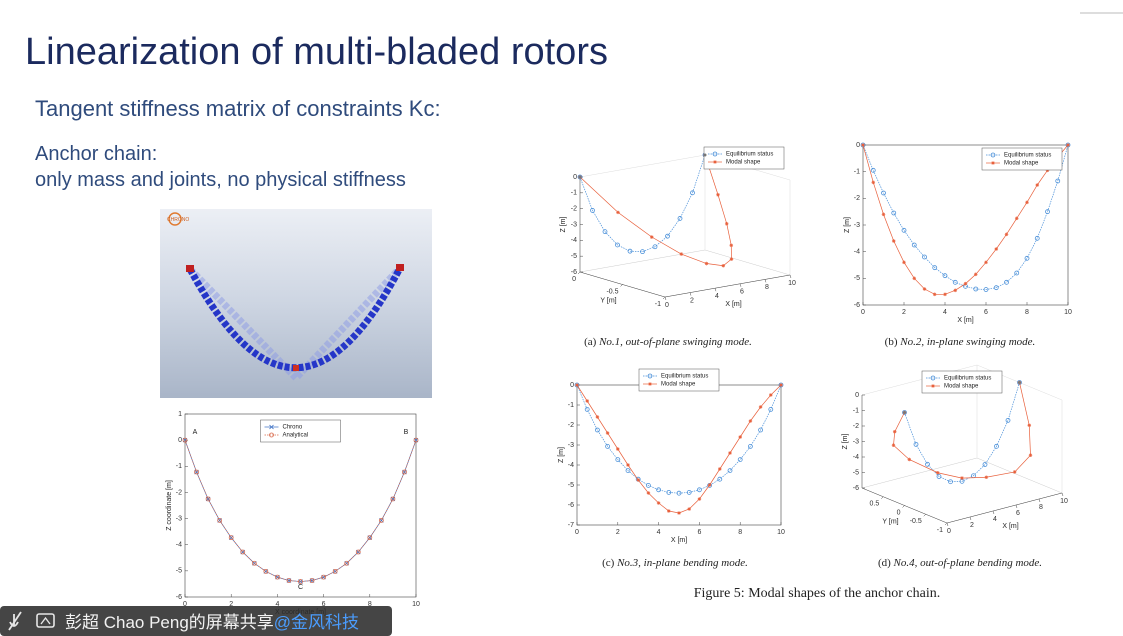  What do you see at coordinates (571, 505) in the screenshot?
I see `y-tick-label: -6` at bounding box center [571, 505].